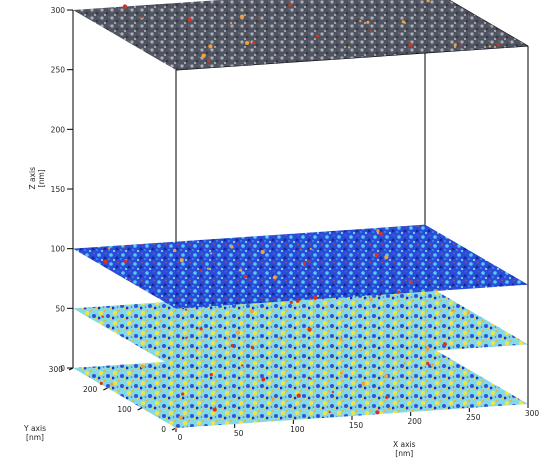  Describe the element at coordinates (415, 421) in the screenshot. I see `x-tick-label: 200` at that location.